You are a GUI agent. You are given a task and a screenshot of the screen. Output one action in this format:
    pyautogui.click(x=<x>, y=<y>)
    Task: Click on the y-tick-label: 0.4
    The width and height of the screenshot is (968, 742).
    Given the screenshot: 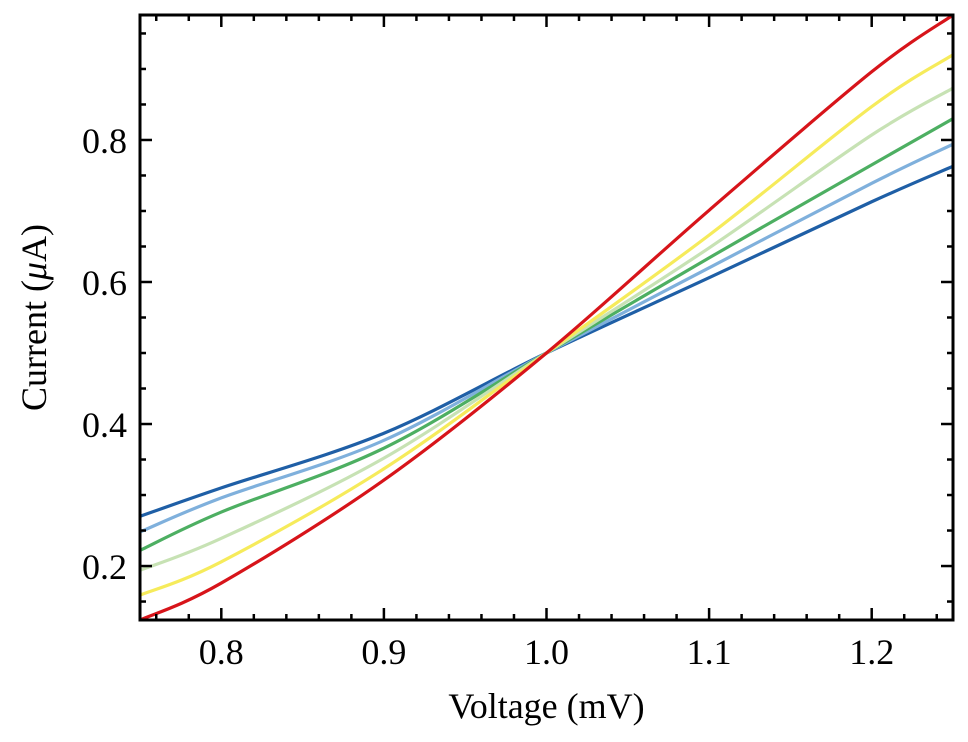 What is the action you would take?
    pyautogui.click(x=104, y=425)
    